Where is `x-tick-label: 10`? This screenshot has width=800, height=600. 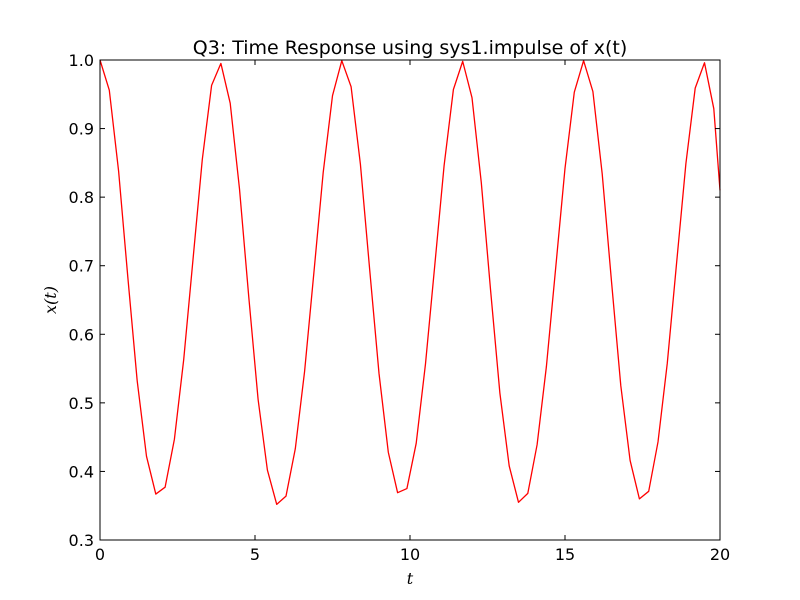 x-tick-label: 10 is located at coordinates (410, 554).